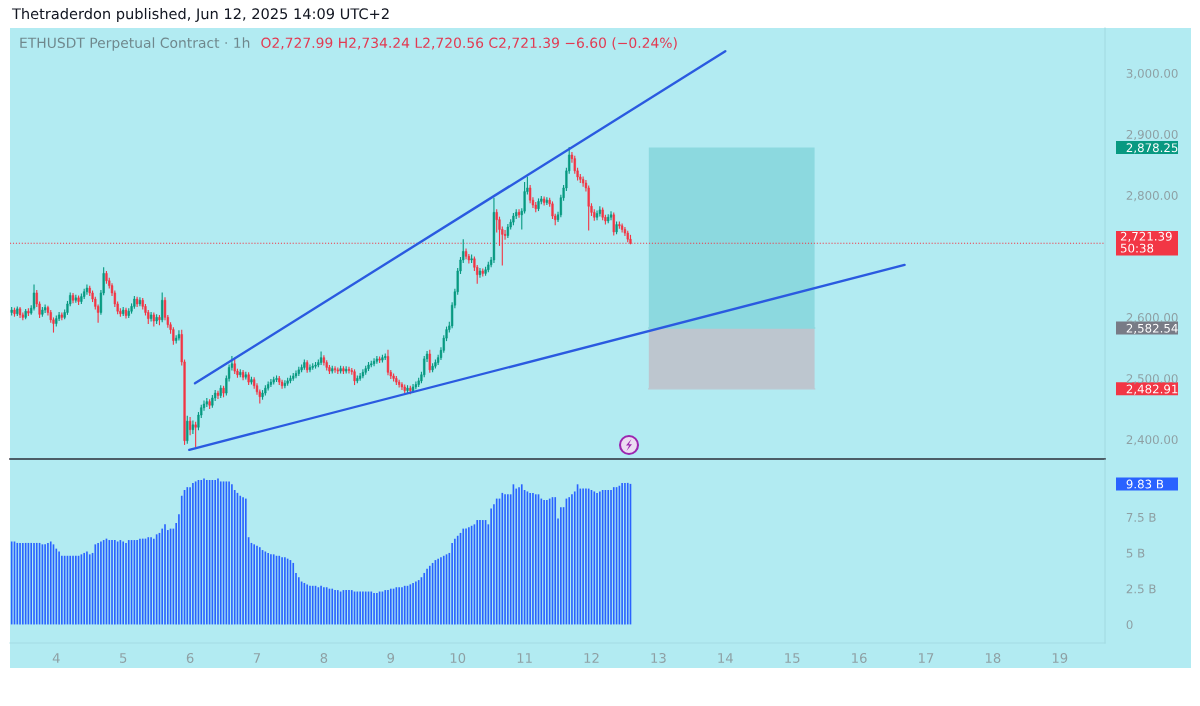 Image resolution: width=1200 pixels, height=706 pixels. What do you see at coordinates (1152, 440) in the screenshot?
I see `y-tick-label: 2,400.00` at bounding box center [1152, 440].